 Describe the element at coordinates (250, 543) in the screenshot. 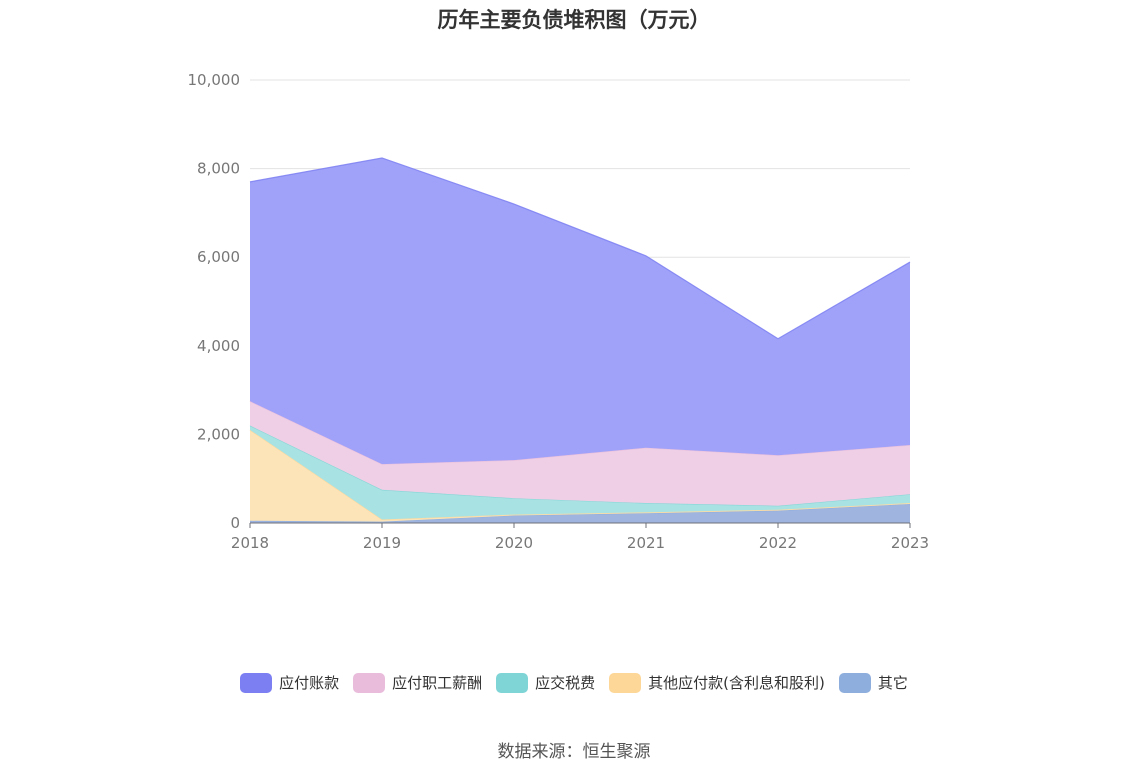

I see `x-tick-label: 2018` at that location.